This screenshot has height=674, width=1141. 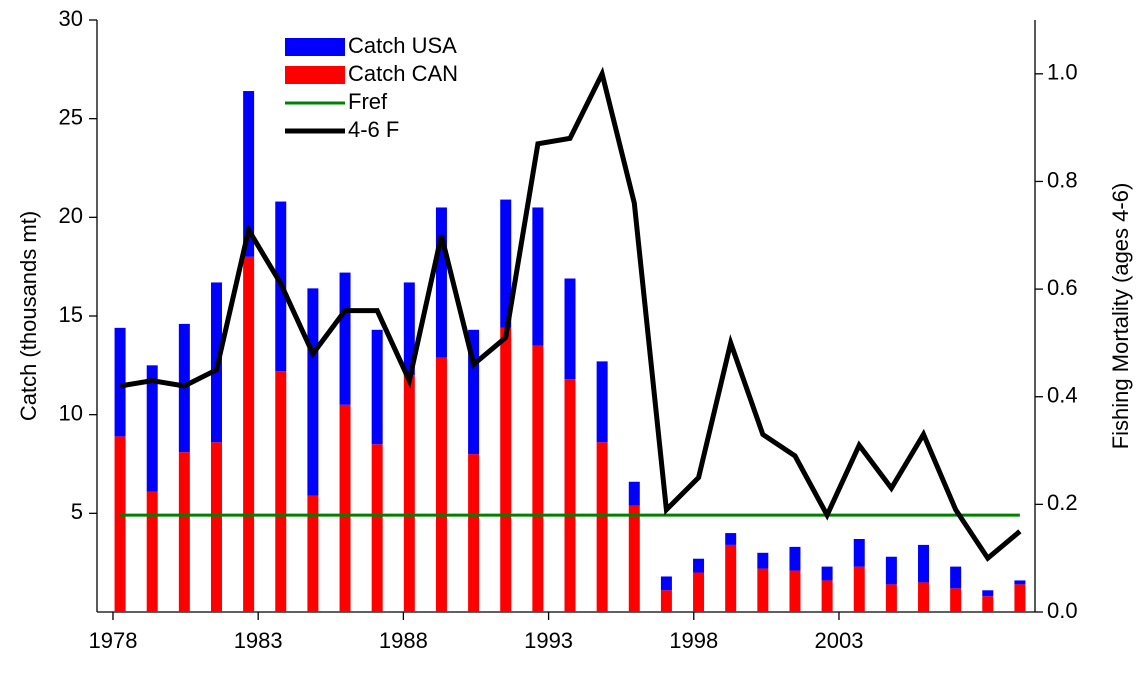 What do you see at coordinates (402, 45) in the screenshot?
I see `legend-label: Catch USA` at bounding box center [402, 45].